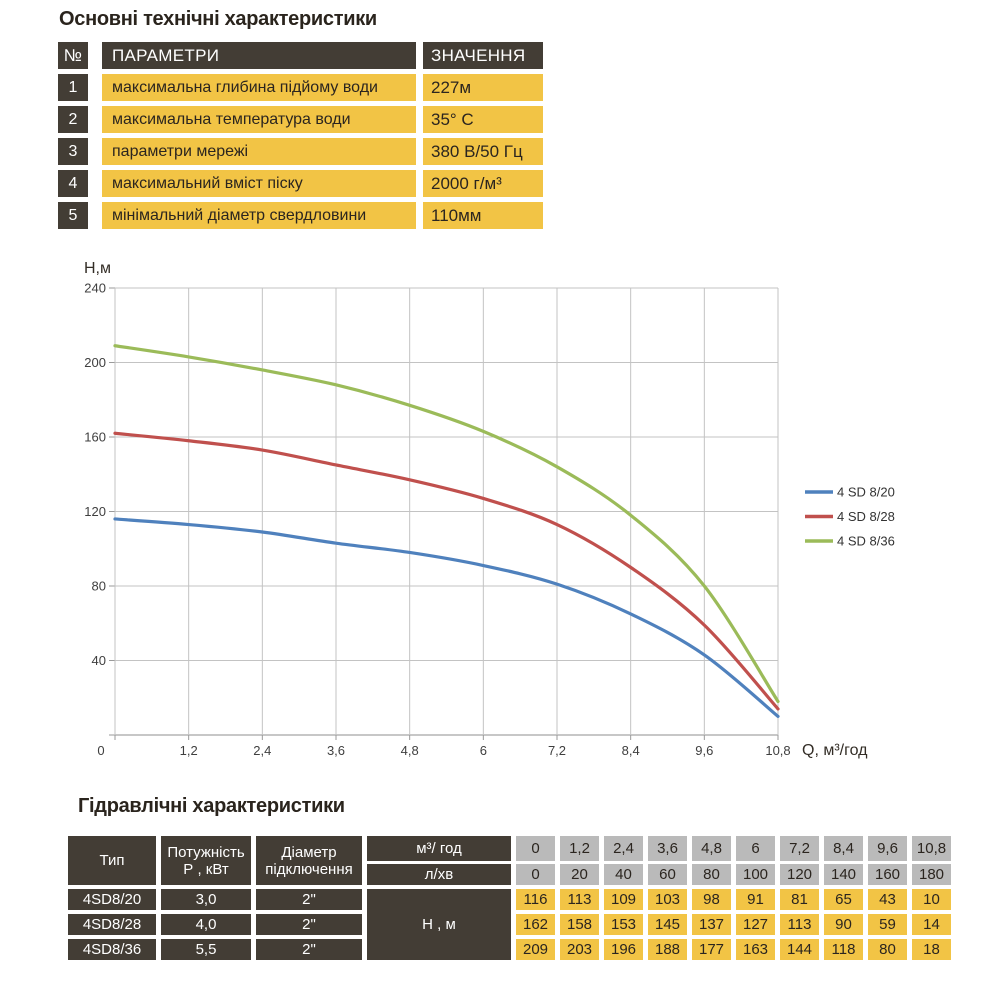 This screenshot has height=1000, width=1000. I want to click on pump-power: 5,5, so click(206, 949).